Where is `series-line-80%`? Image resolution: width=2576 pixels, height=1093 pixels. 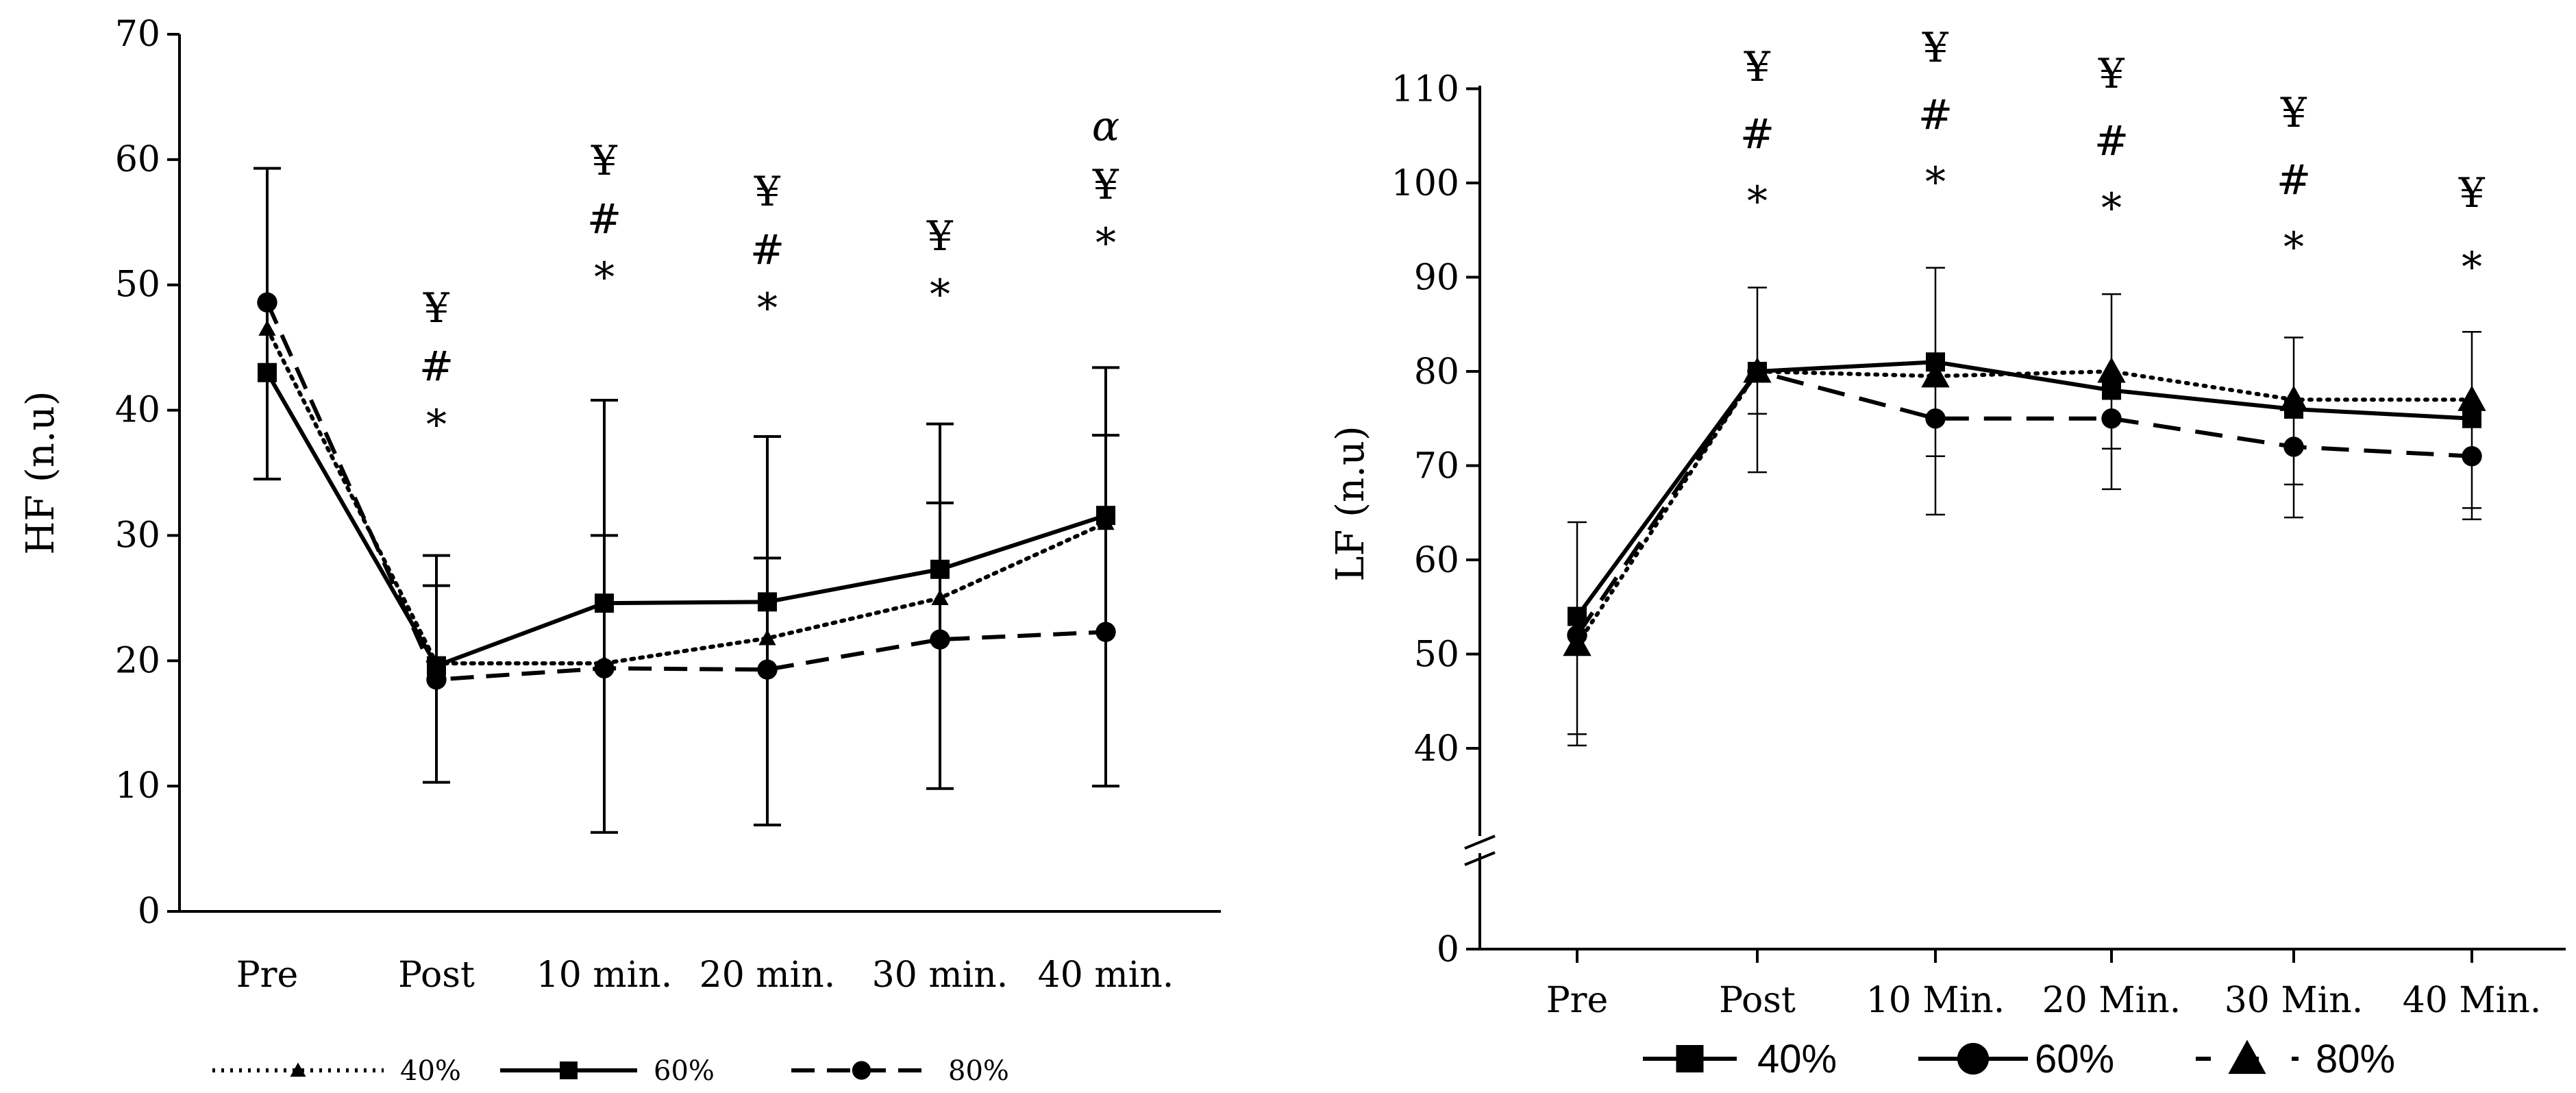 series-line-80% is located at coordinates (685, 492).